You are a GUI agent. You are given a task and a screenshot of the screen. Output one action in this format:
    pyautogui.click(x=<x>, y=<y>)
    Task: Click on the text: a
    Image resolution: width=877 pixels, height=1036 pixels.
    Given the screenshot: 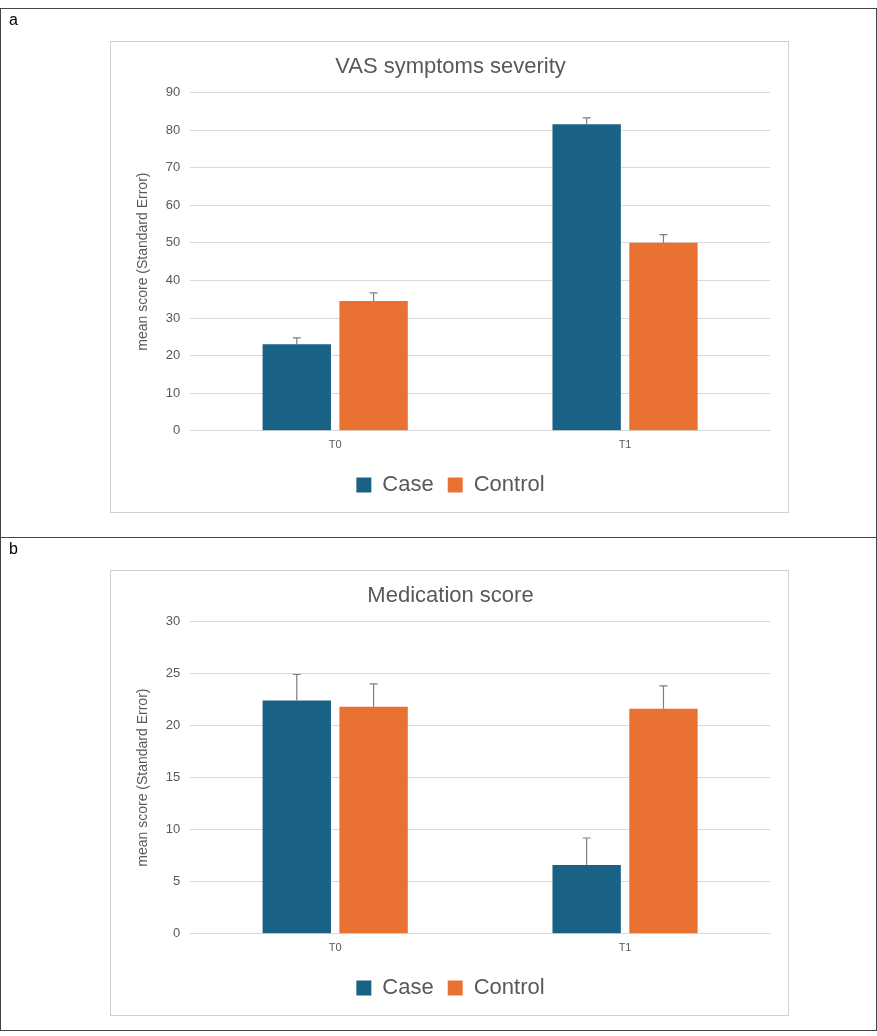 What is the action you would take?
    pyautogui.click(x=13, y=20)
    